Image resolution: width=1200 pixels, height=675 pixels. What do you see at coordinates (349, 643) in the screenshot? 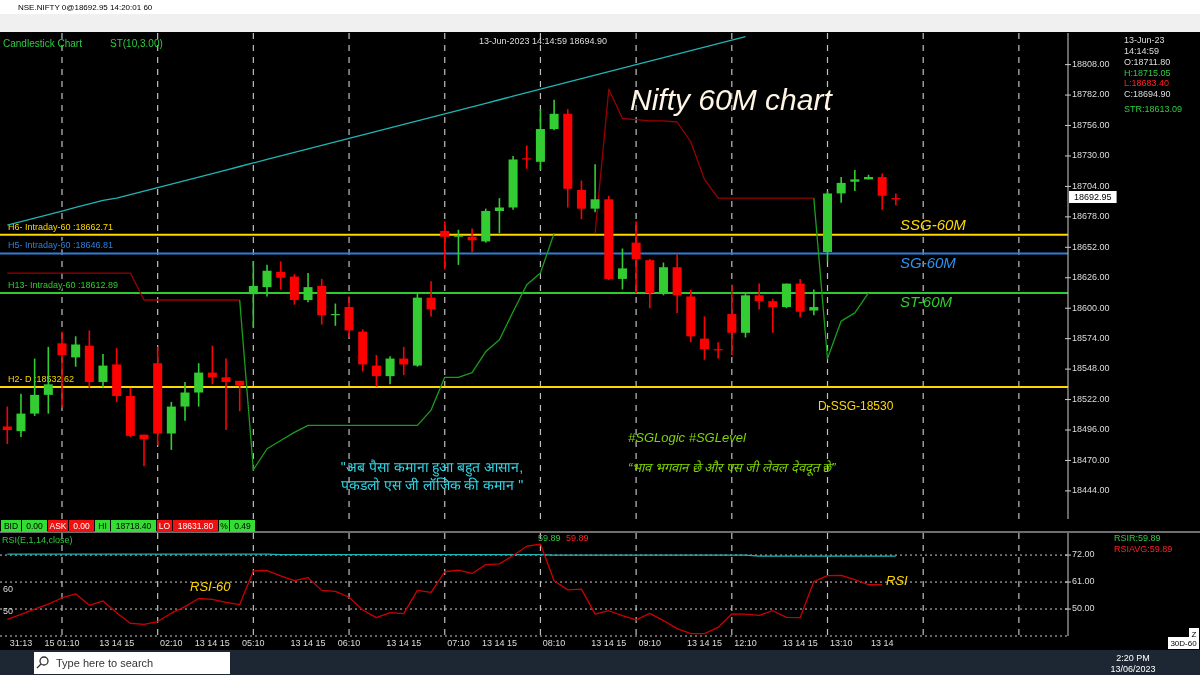
I see `x-tick-label: 06:10` at bounding box center [349, 643].